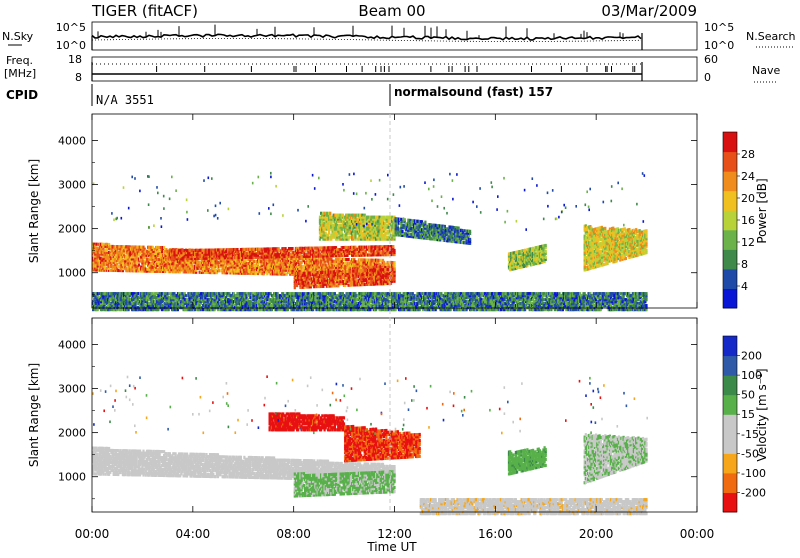 The height and width of the screenshot is (558, 800). I want to click on freq-right-tick-top: 60, so click(711, 59).